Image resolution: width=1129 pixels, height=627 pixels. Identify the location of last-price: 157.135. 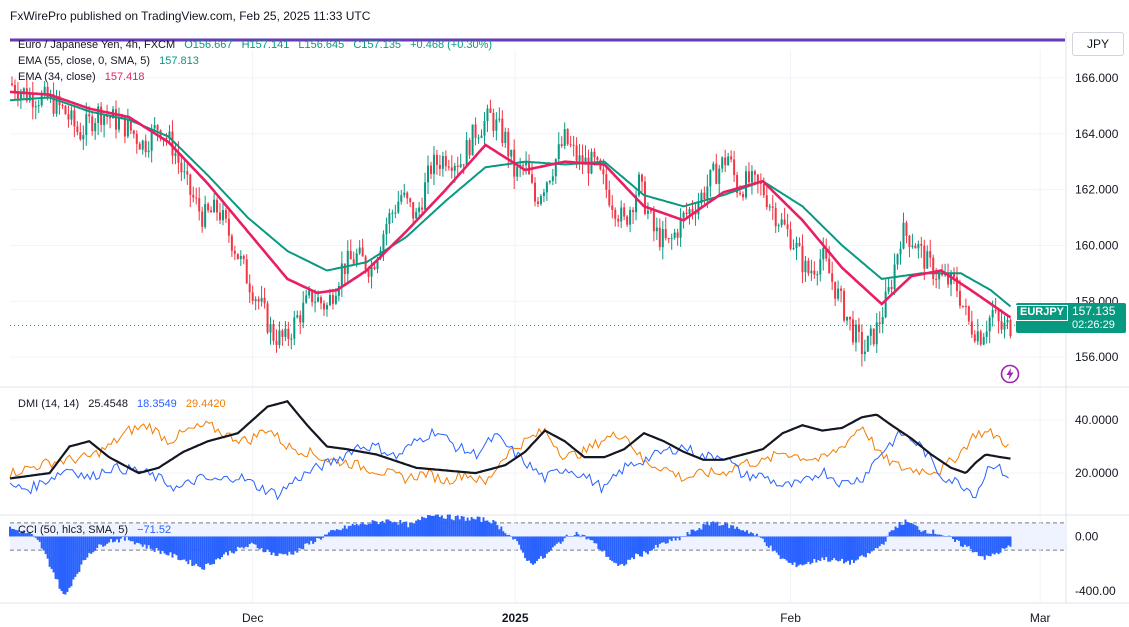
(1094, 311).